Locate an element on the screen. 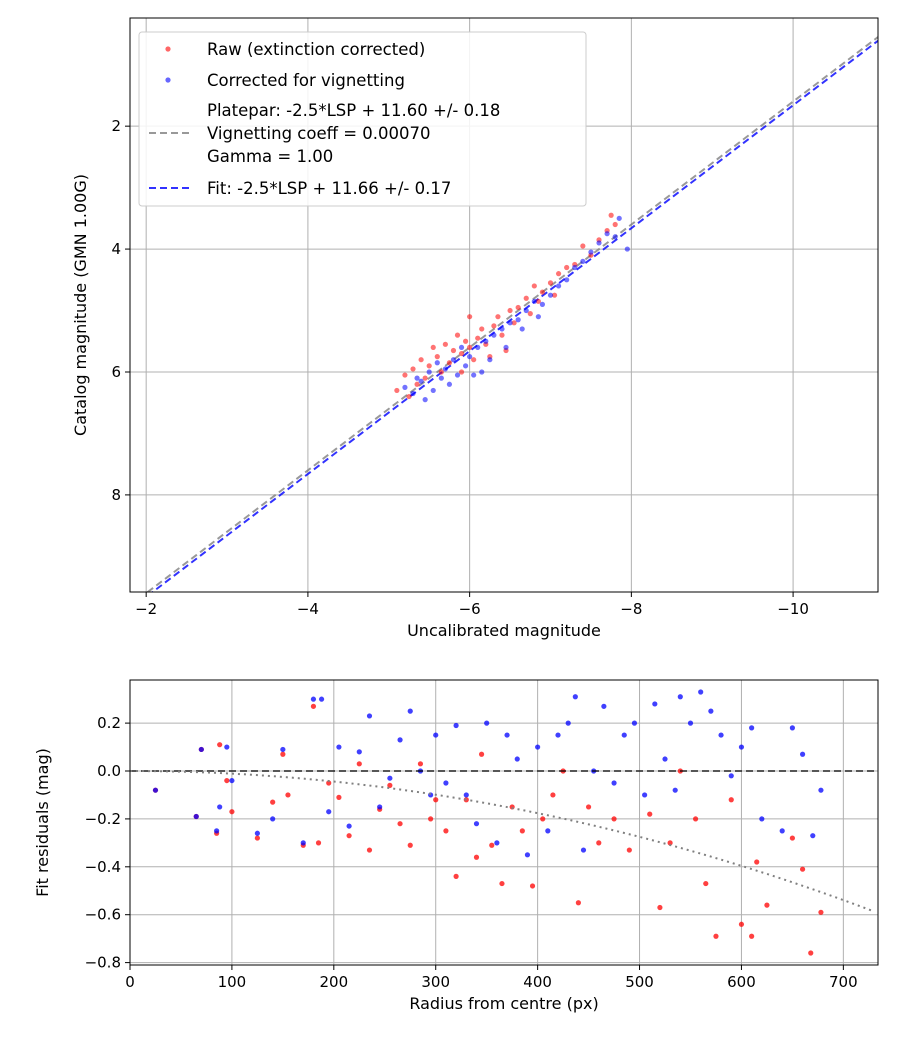 Image resolution: width=900 pixels, height=1050 pixels. x-tick-label: 200 is located at coordinates (333, 982).